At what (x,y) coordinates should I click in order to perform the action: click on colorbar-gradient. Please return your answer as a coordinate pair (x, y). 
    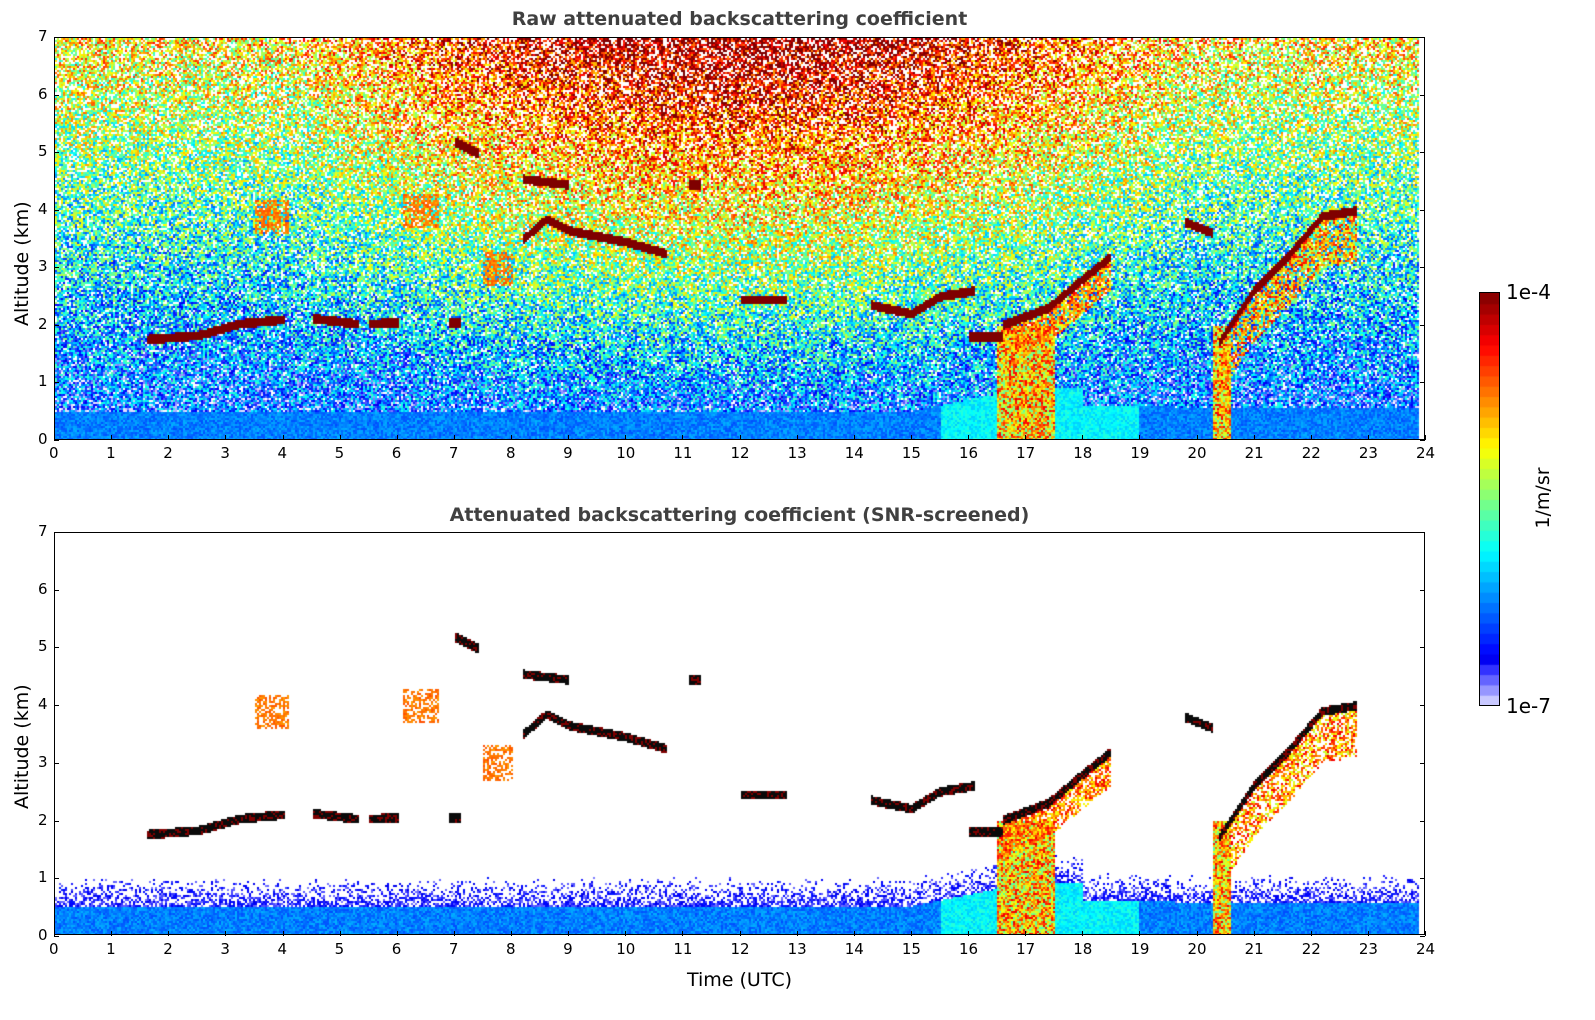
    Looking at the image, I should click on (1489, 499).